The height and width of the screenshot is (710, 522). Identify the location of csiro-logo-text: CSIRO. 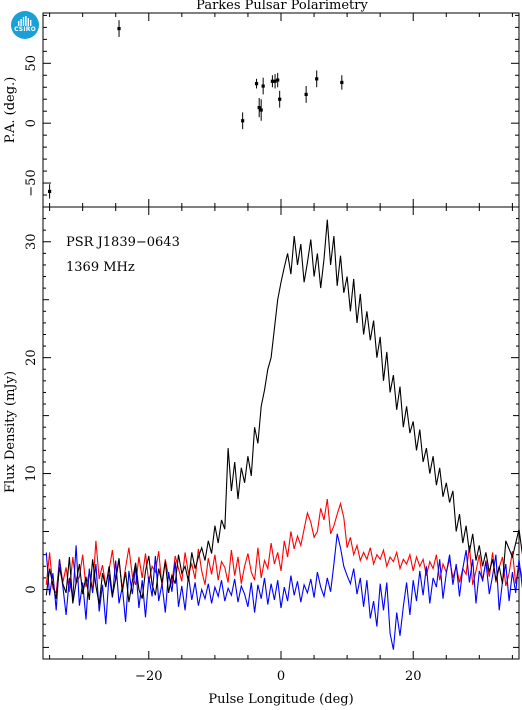
(25, 29).